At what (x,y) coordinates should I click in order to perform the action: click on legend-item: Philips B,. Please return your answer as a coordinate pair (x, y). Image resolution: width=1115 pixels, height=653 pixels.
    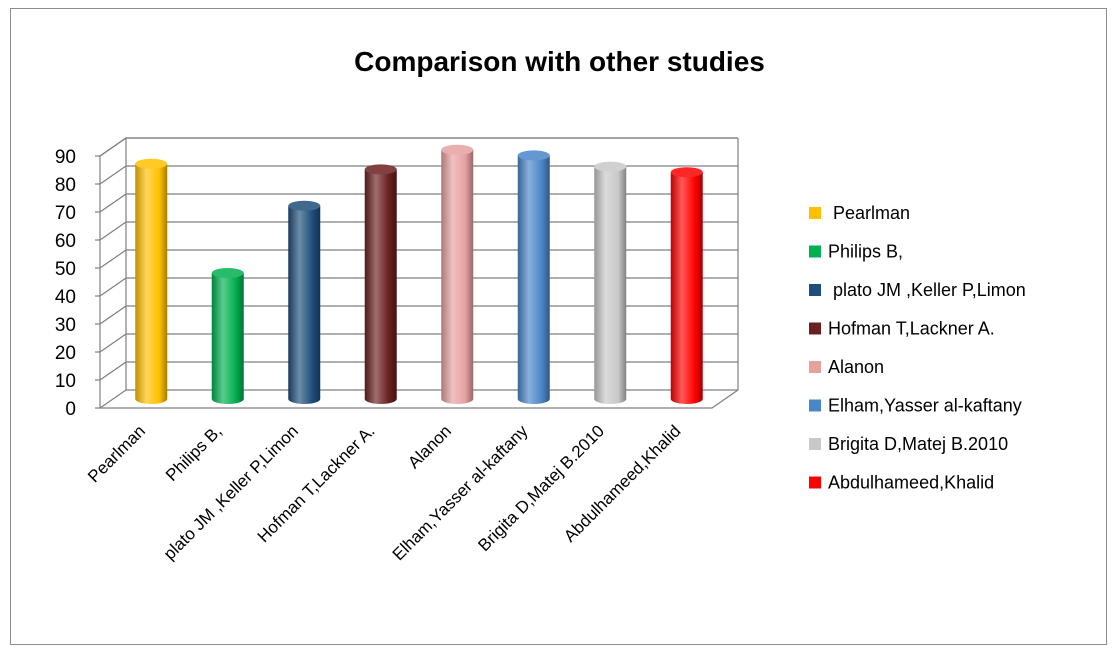
    Looking at the image, I should click on (856, 252).